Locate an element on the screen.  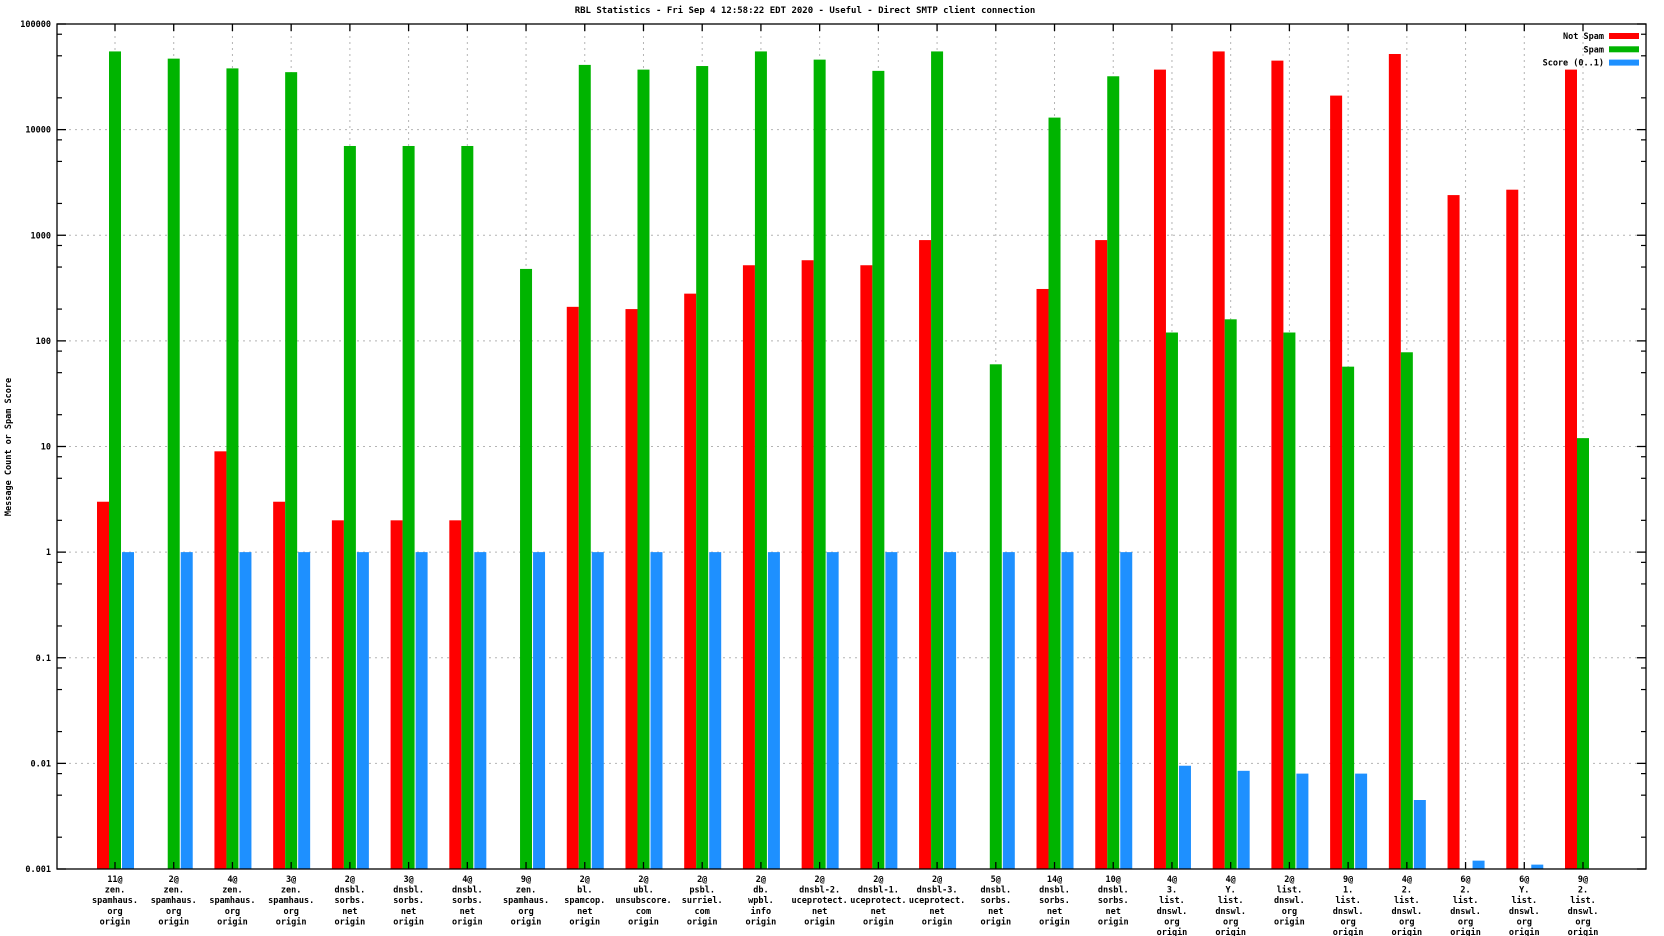
y-tick-label: 0.01 is located at coordinates (41, 764).